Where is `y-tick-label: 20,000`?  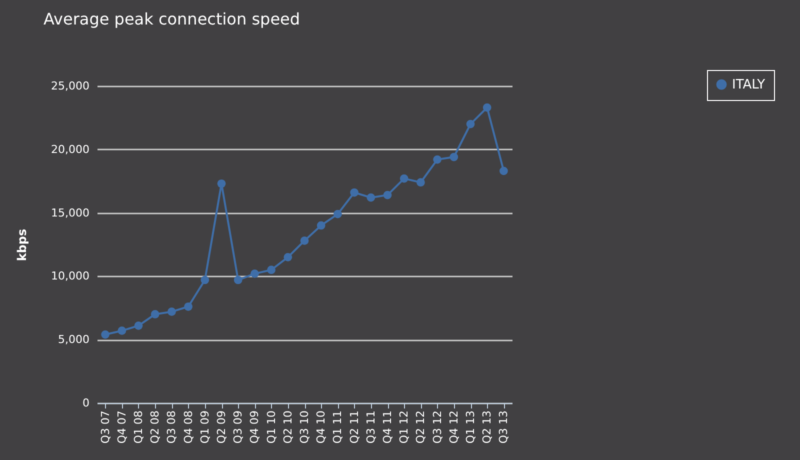 y-tick-label: 20,000 is located at coordinates (70, 149).